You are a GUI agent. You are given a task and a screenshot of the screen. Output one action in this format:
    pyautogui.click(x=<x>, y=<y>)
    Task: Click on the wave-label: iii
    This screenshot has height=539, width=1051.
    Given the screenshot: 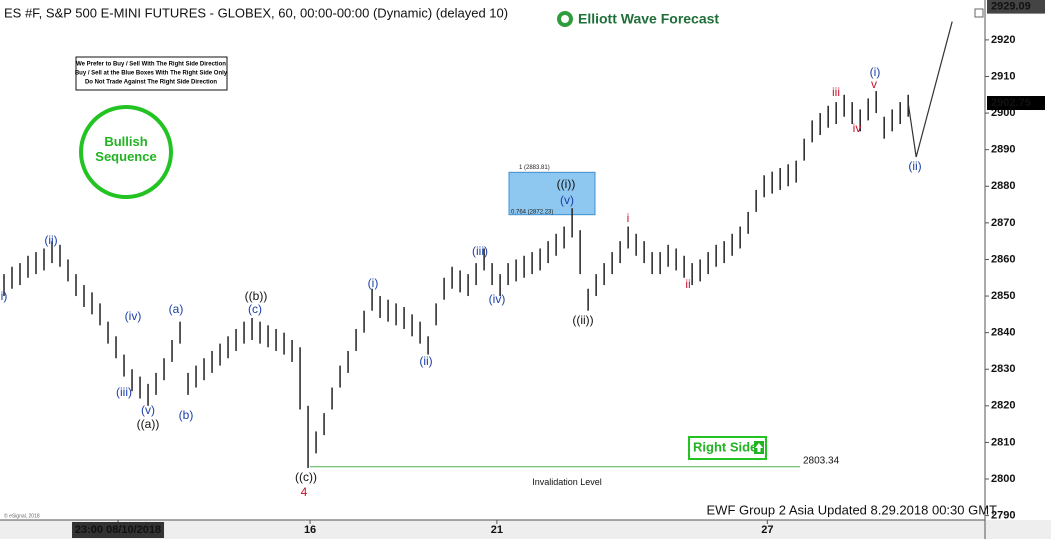 What is the action you would take?
    pyautogui.click(x=836, y=92)
    